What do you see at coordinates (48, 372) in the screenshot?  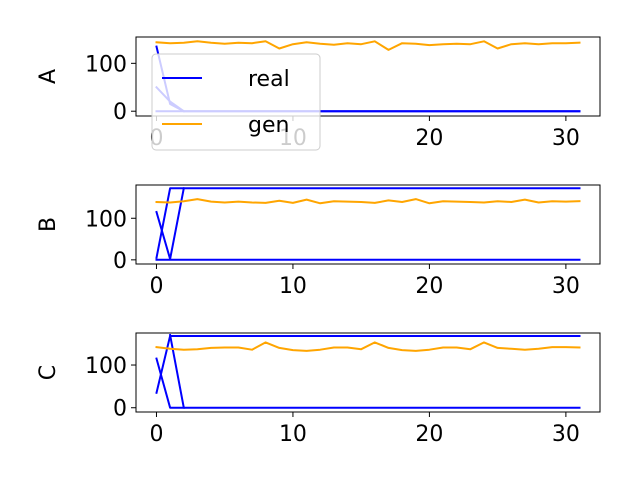 I see `y-axis-label-3: C` at bounding box center [48, 372].